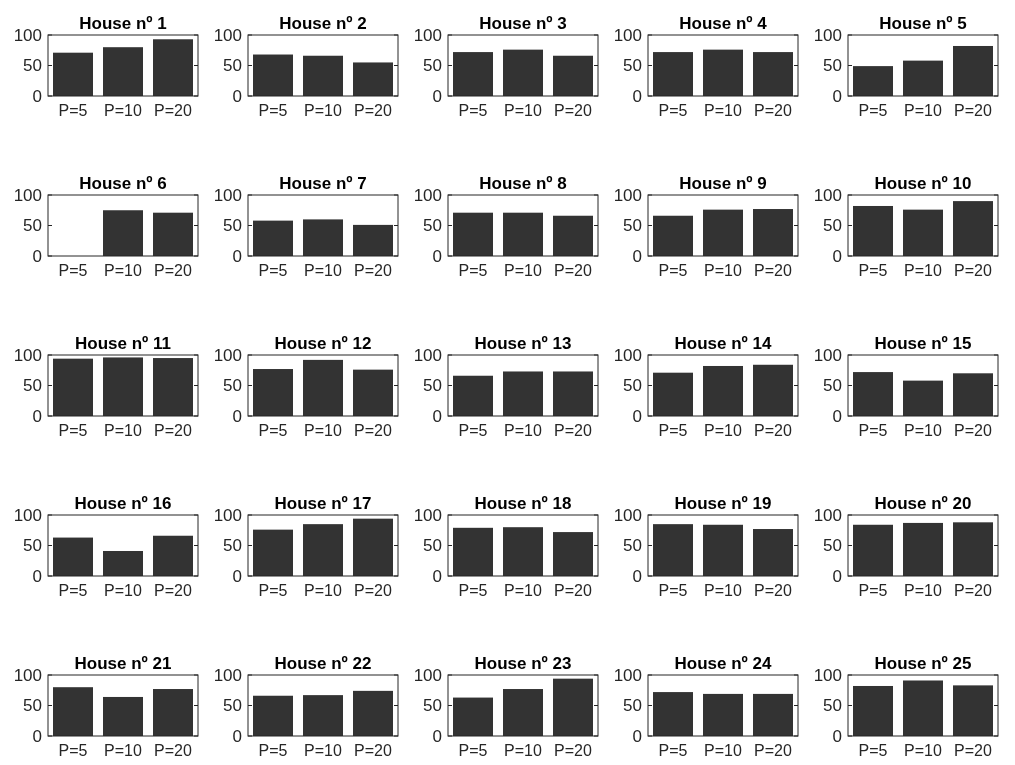  Describe the element at coordinates (523, 343) in the screenshot. I see `chart-title: House nº 13` at that location.